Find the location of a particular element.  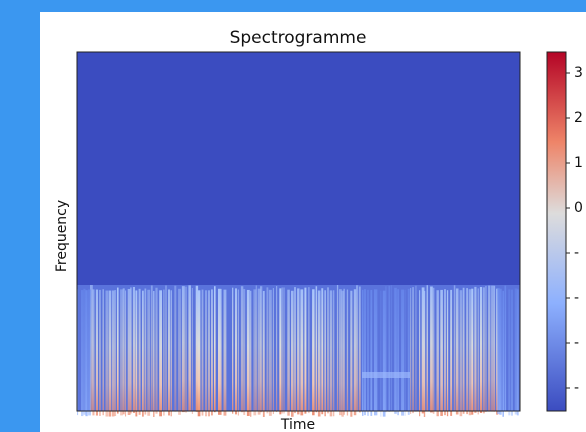

colorbar-tick-label: 3 is located at coordinates (578, 73).